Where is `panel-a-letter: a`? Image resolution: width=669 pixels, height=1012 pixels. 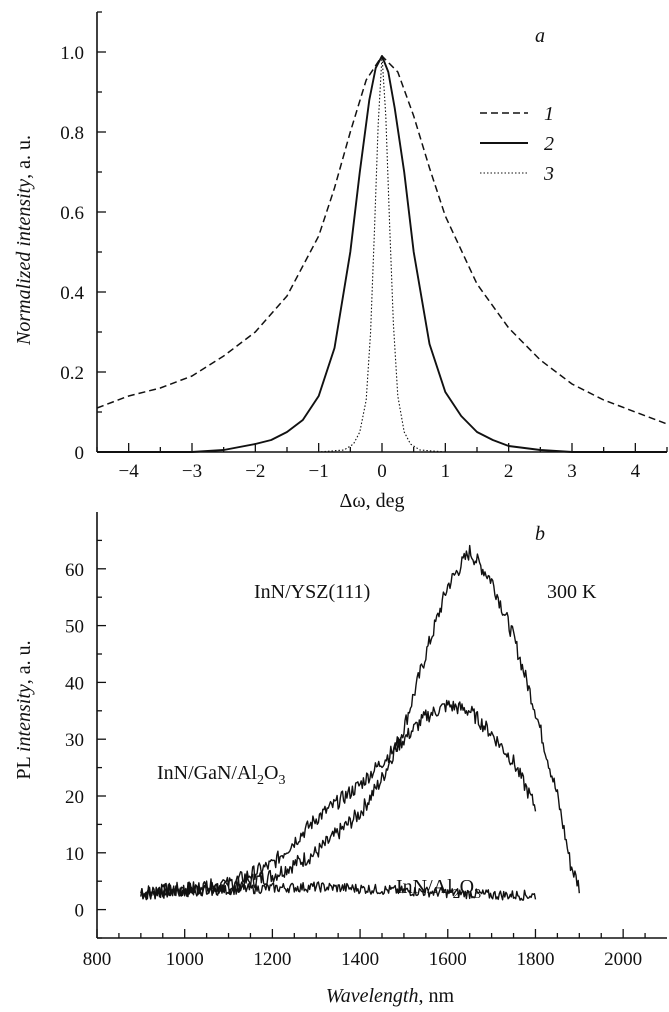
panel-a-letter: a is located at coordinates (540, 36).